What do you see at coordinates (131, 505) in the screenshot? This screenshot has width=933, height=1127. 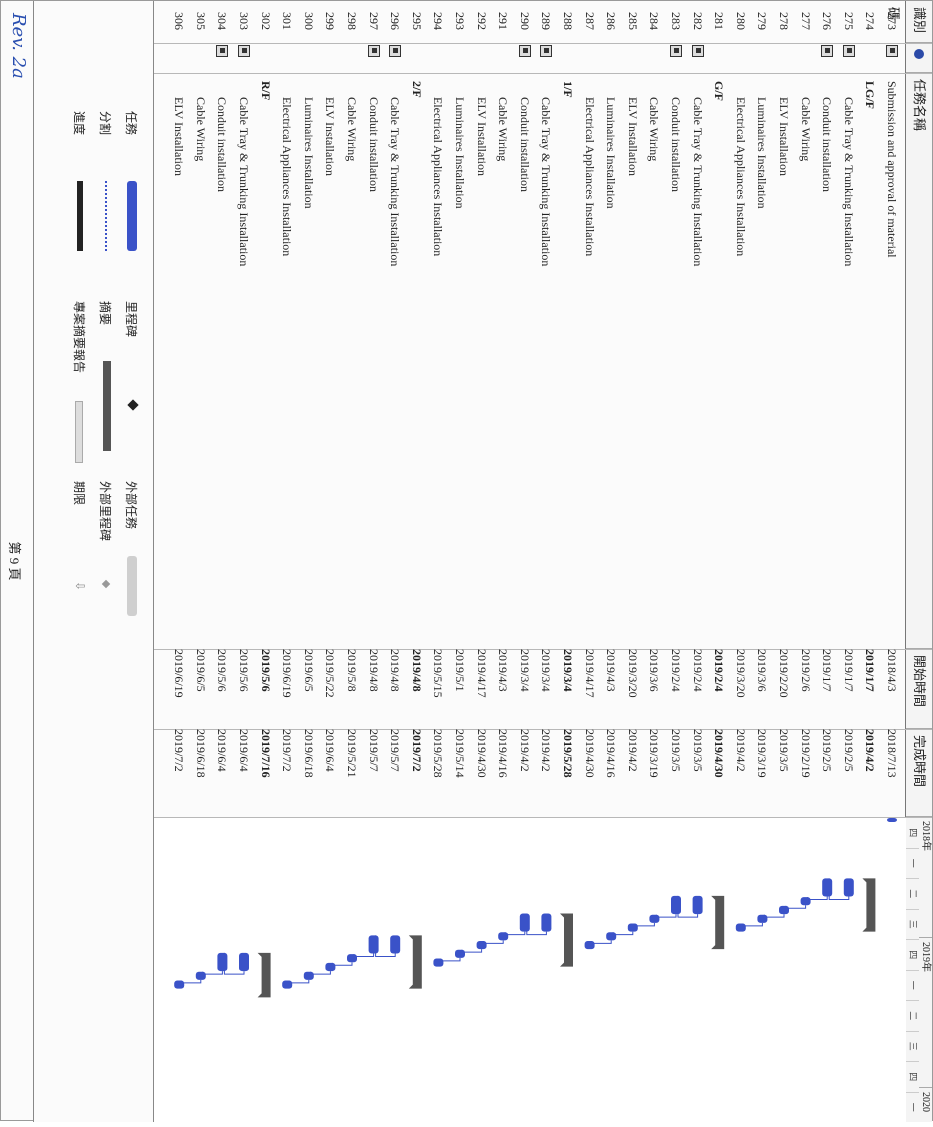 I see `legend-external-tasks-label: 外部任務` at bounding box center [131, 505].